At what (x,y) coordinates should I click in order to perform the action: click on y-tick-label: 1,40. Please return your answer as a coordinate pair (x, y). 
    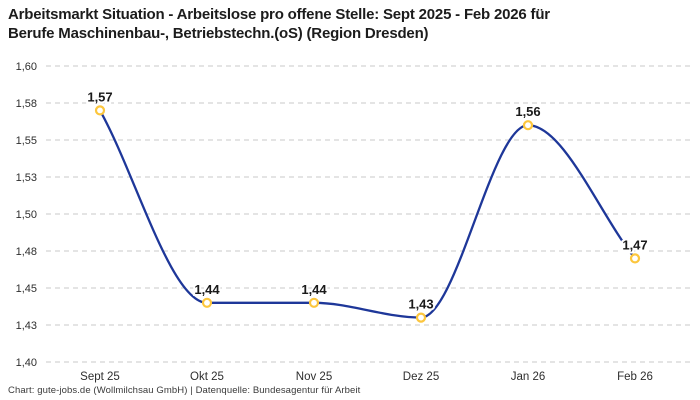
    Looking at the image, I should click on (26, 363).